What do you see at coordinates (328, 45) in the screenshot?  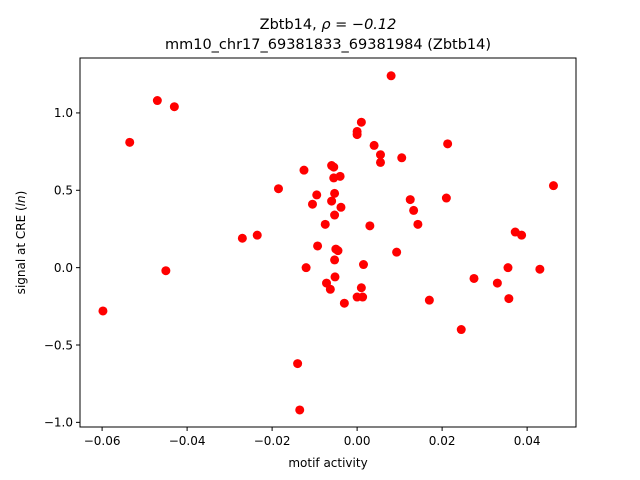 I see `chart-title-line2: mm10_chr17_69381833_69381984 (Zbtb14)` at bounding box center [328, 45].